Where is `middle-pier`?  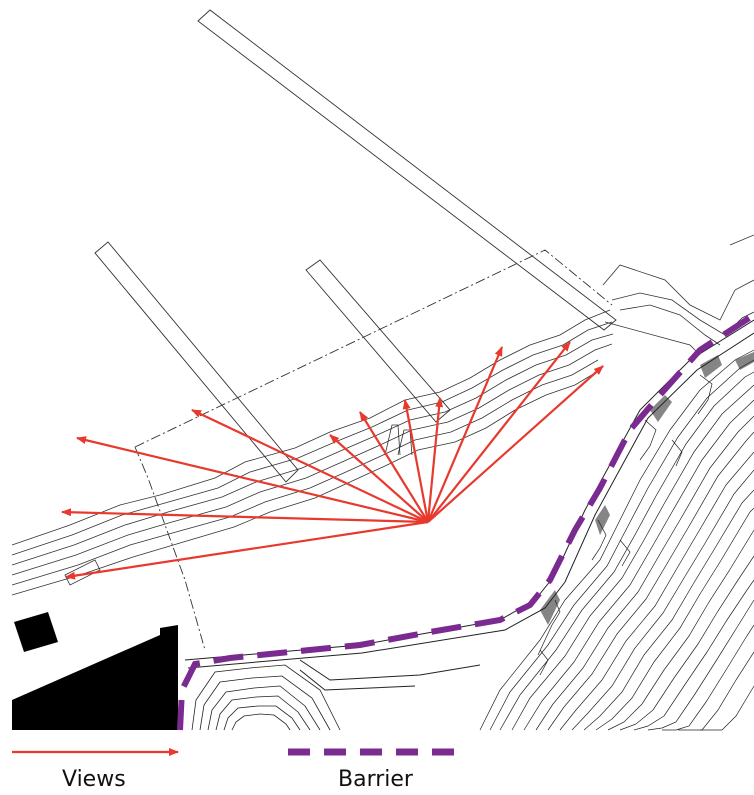
middle-pier is located at coordinates (378, 341).